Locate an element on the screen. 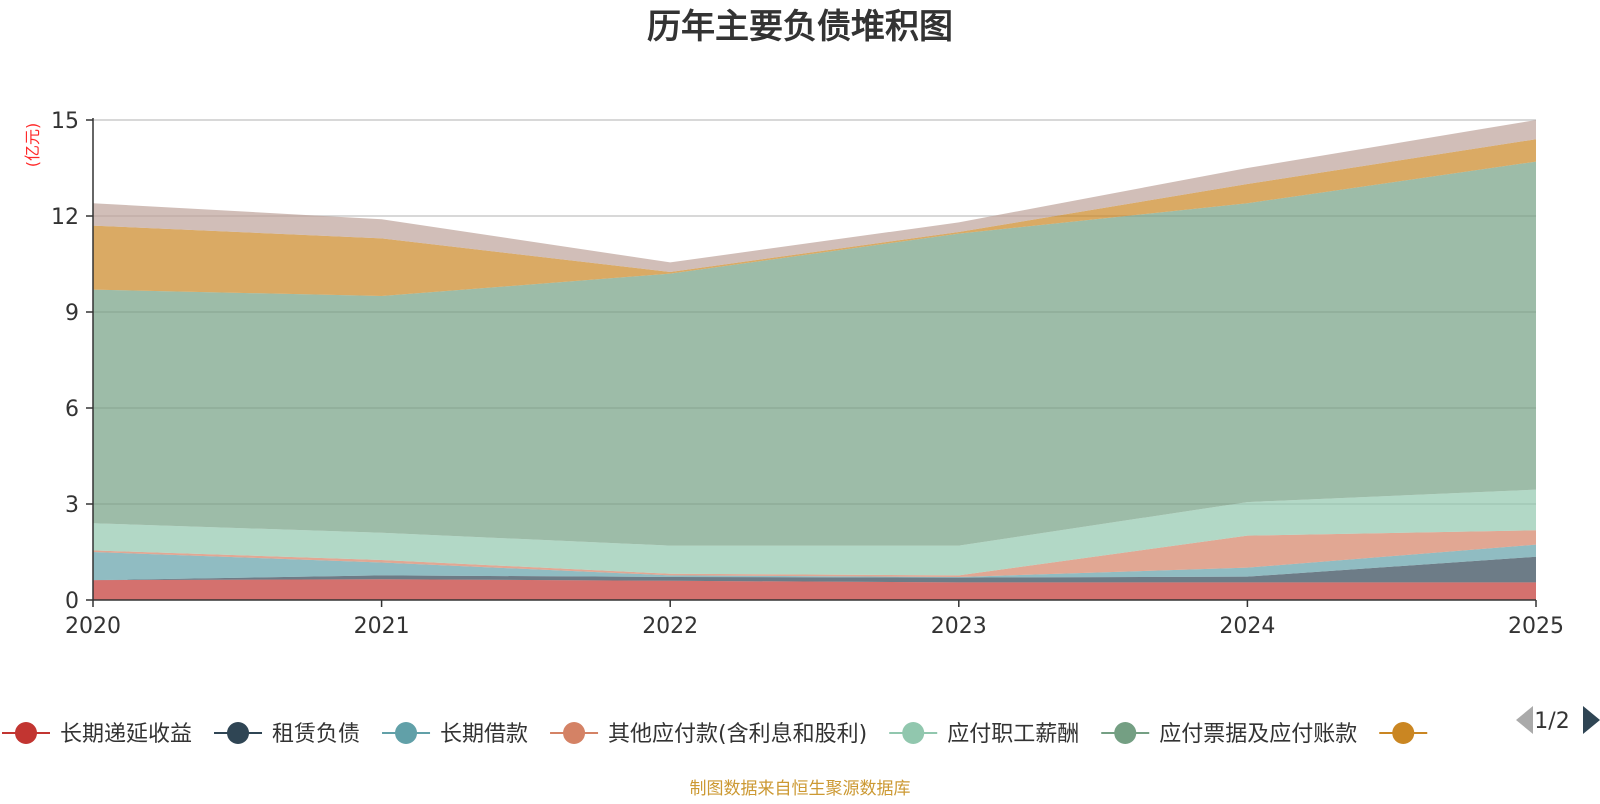  legend-label: 长期递延收益 is located at coordinates (126, 734).